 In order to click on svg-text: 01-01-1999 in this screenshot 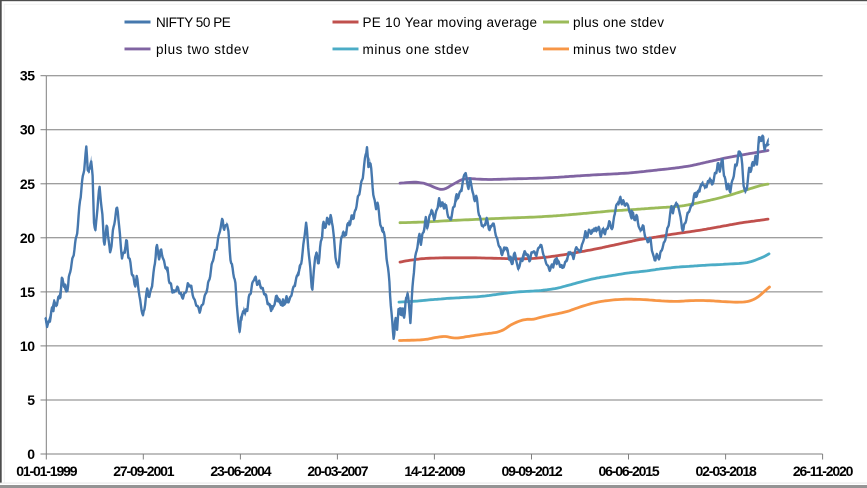, I will do `click(46, 471)`.